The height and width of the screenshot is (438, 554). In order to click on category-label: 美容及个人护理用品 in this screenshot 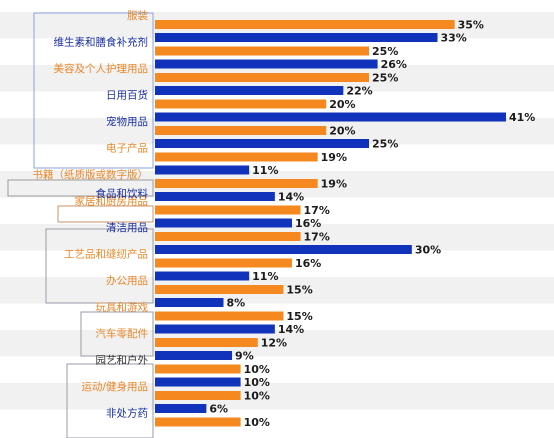, I will do `click(101, 68)`.